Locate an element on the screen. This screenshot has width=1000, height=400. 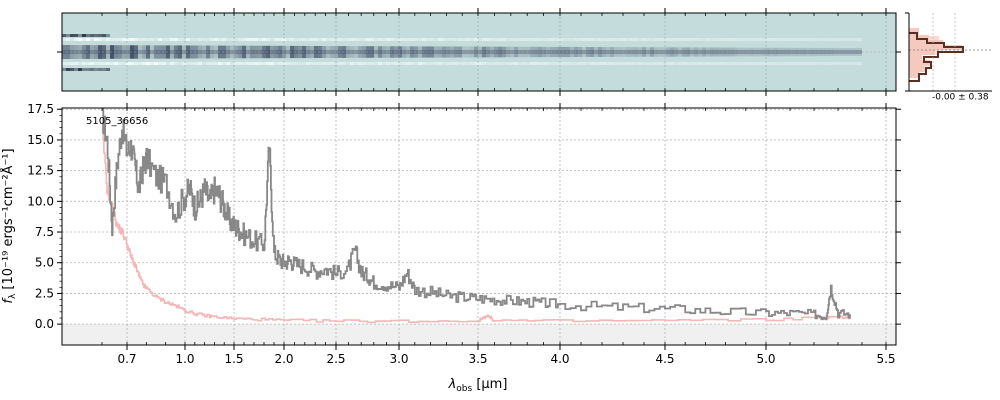
y-tick-label: 7.5 is located at coordinates (44, 232).